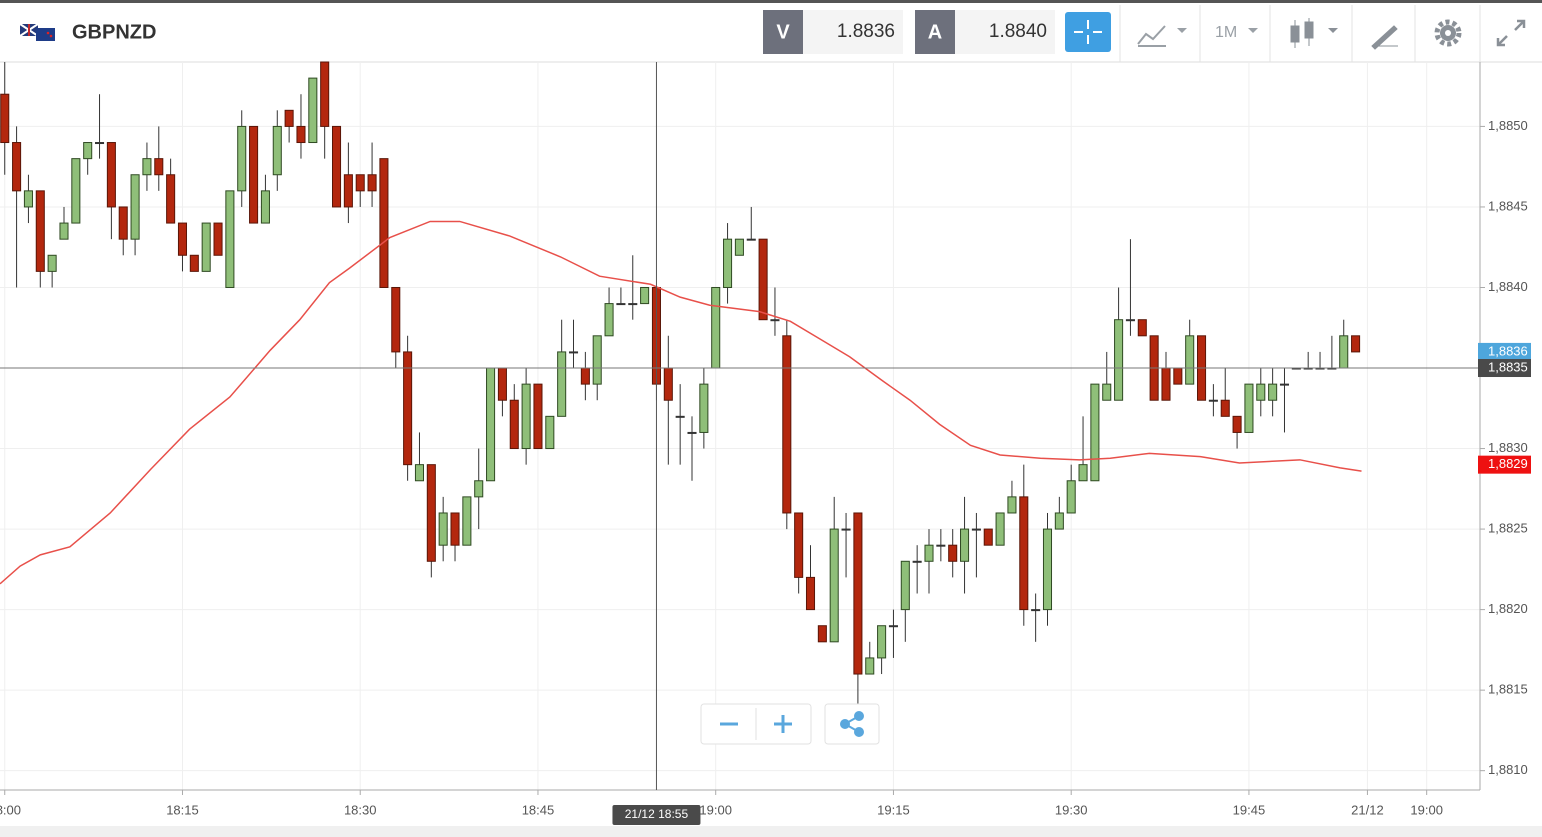 The height and width of the screenshot is (837, 1542). What do you see at coordinates (1508, 366) in the screenshot?
I see `crosshair-y-label: 1,8835` at bounding box center [1508, 366].